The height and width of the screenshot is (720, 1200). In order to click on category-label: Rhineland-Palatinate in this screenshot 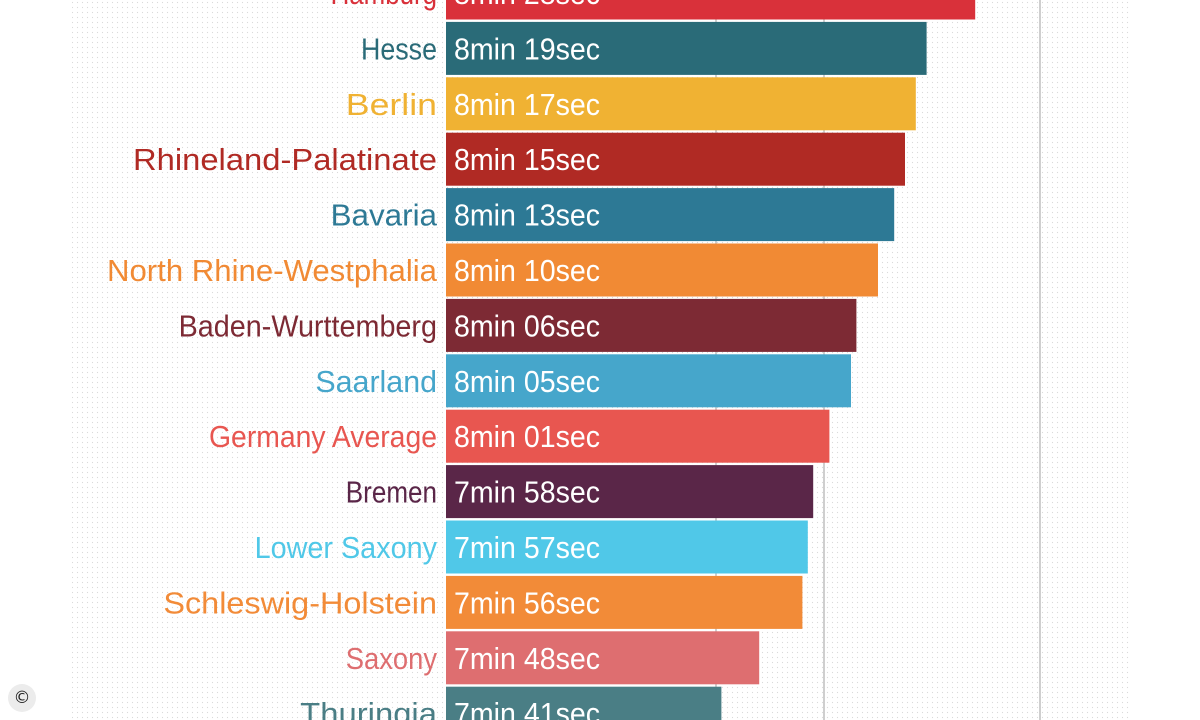, I will do `click(285, 159)`.